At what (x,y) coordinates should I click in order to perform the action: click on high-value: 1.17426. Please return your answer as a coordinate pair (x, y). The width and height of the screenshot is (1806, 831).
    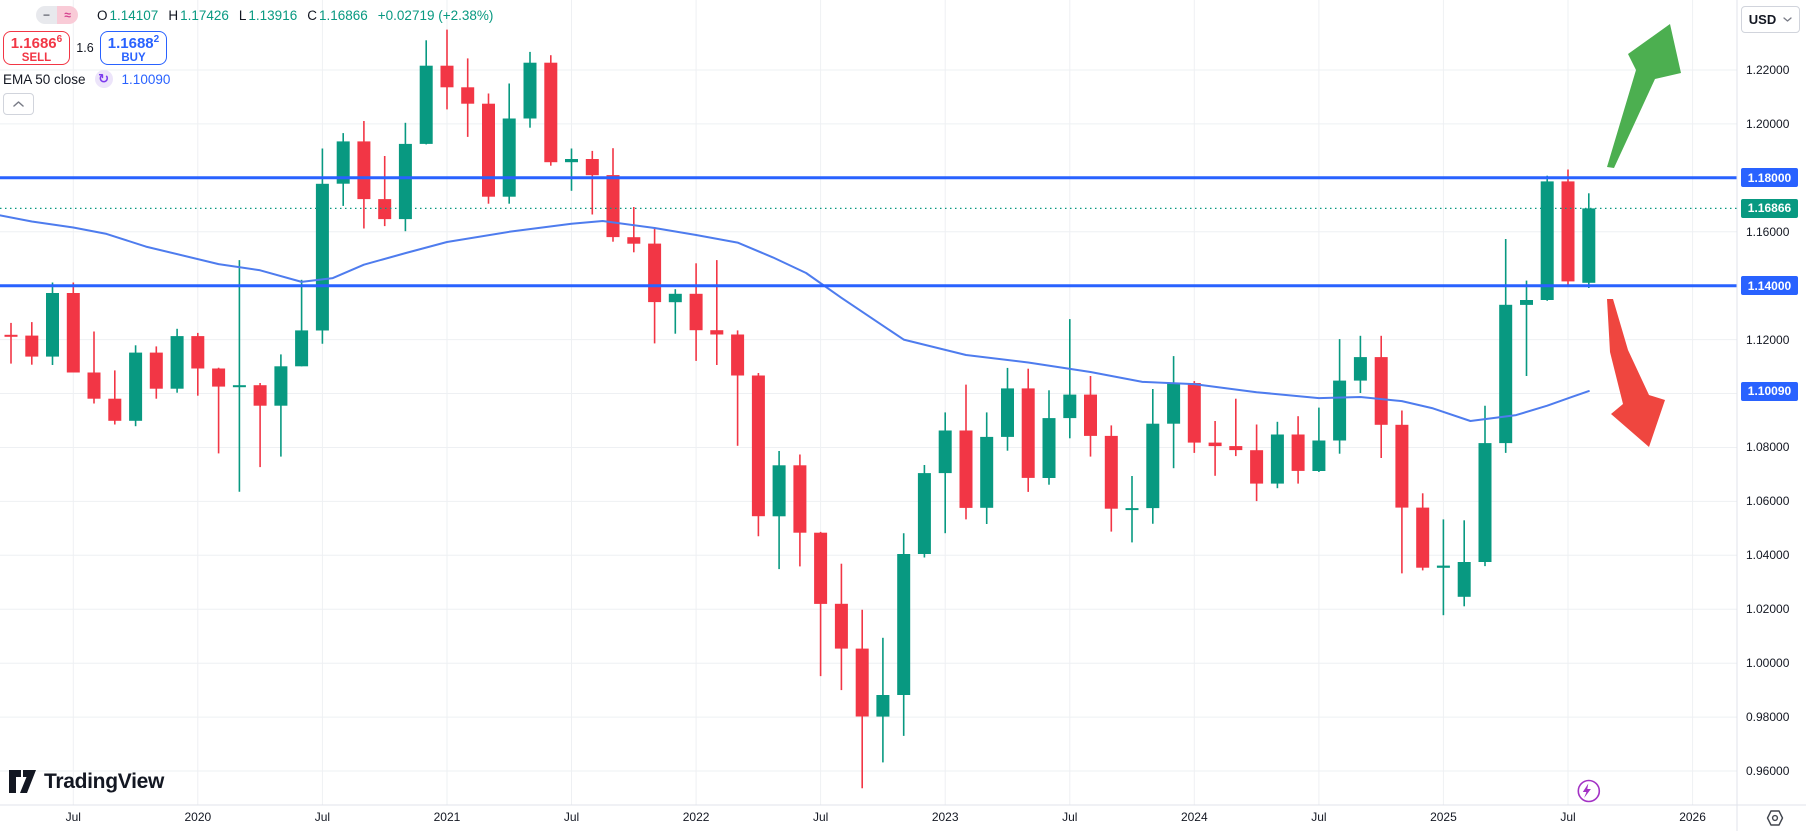
    Looking at the image, I should click on (204, 15).